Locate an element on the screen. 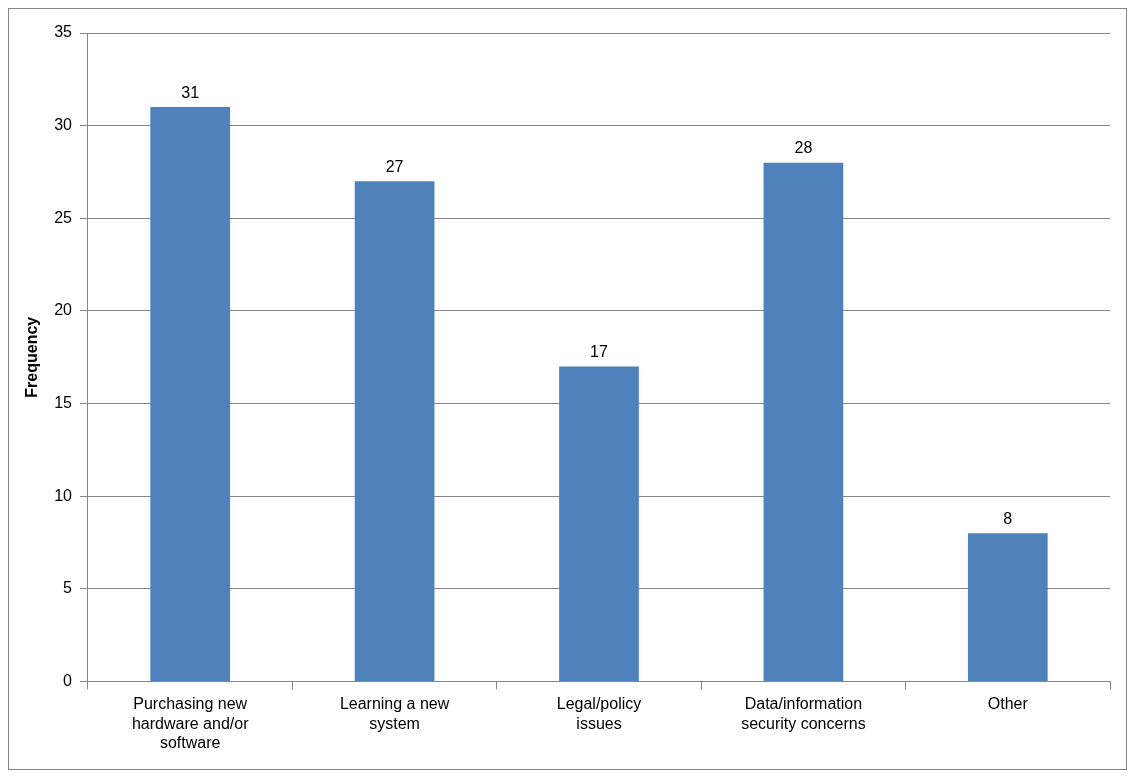 This screenshot has height=778, width=1135. x-tick-label: Purchasing new hardware and/or software is located at coordinates (190, 723).